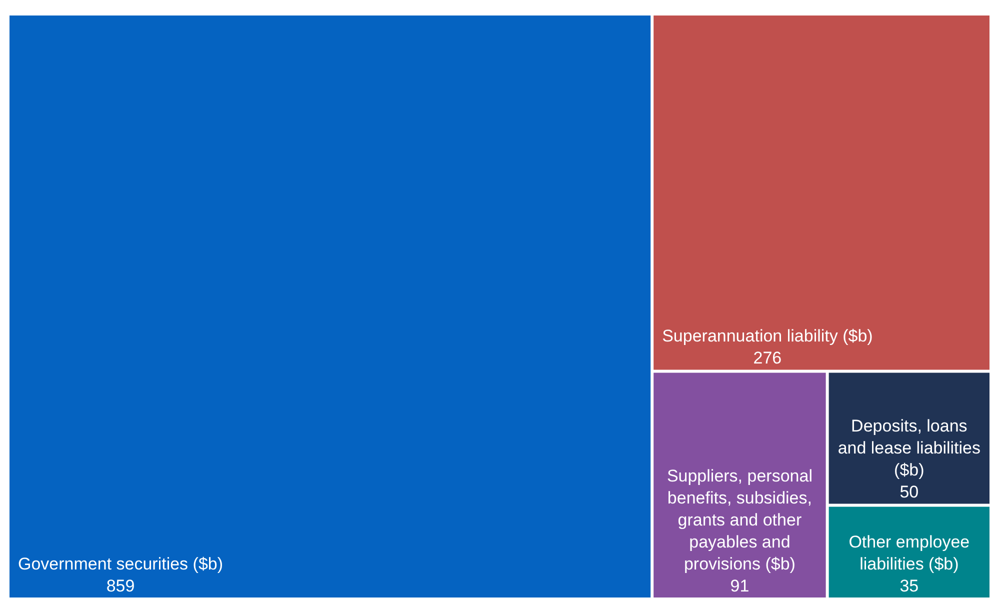  Describe the element at coordinates (909, 448) in the screenshot. I see `category-label: Deposits, loans and lease liabilities ($b)` at that location.